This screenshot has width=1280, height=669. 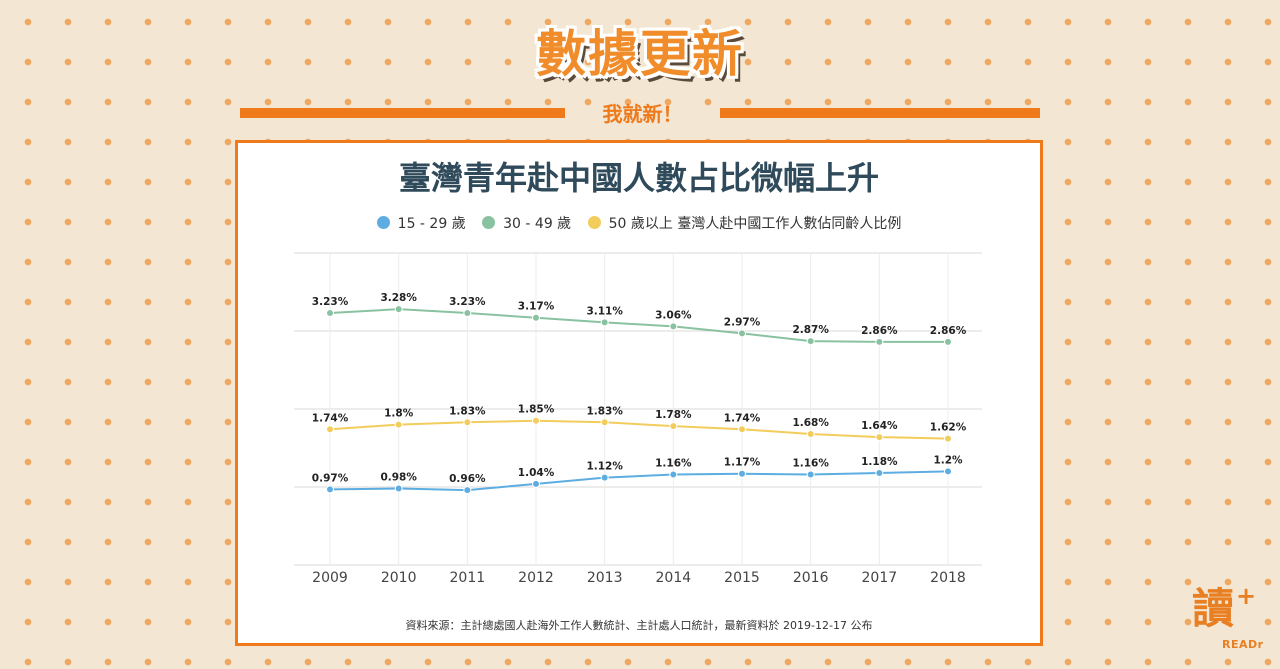 What do you see at coordinates (674, 578) in the screenshot?
I see `x-tick-label: 2014` at bounding box center [674, 578].